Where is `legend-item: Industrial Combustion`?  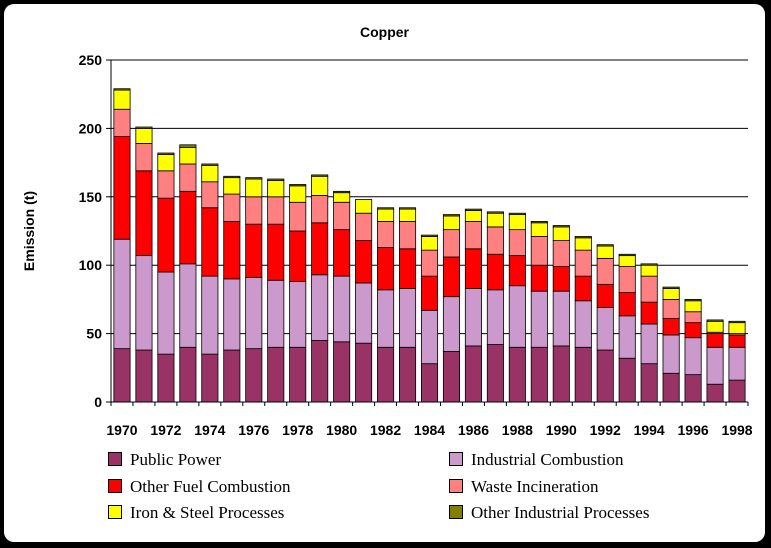
legend-item: Industrial Combustion is located at coordinates (536, 460).